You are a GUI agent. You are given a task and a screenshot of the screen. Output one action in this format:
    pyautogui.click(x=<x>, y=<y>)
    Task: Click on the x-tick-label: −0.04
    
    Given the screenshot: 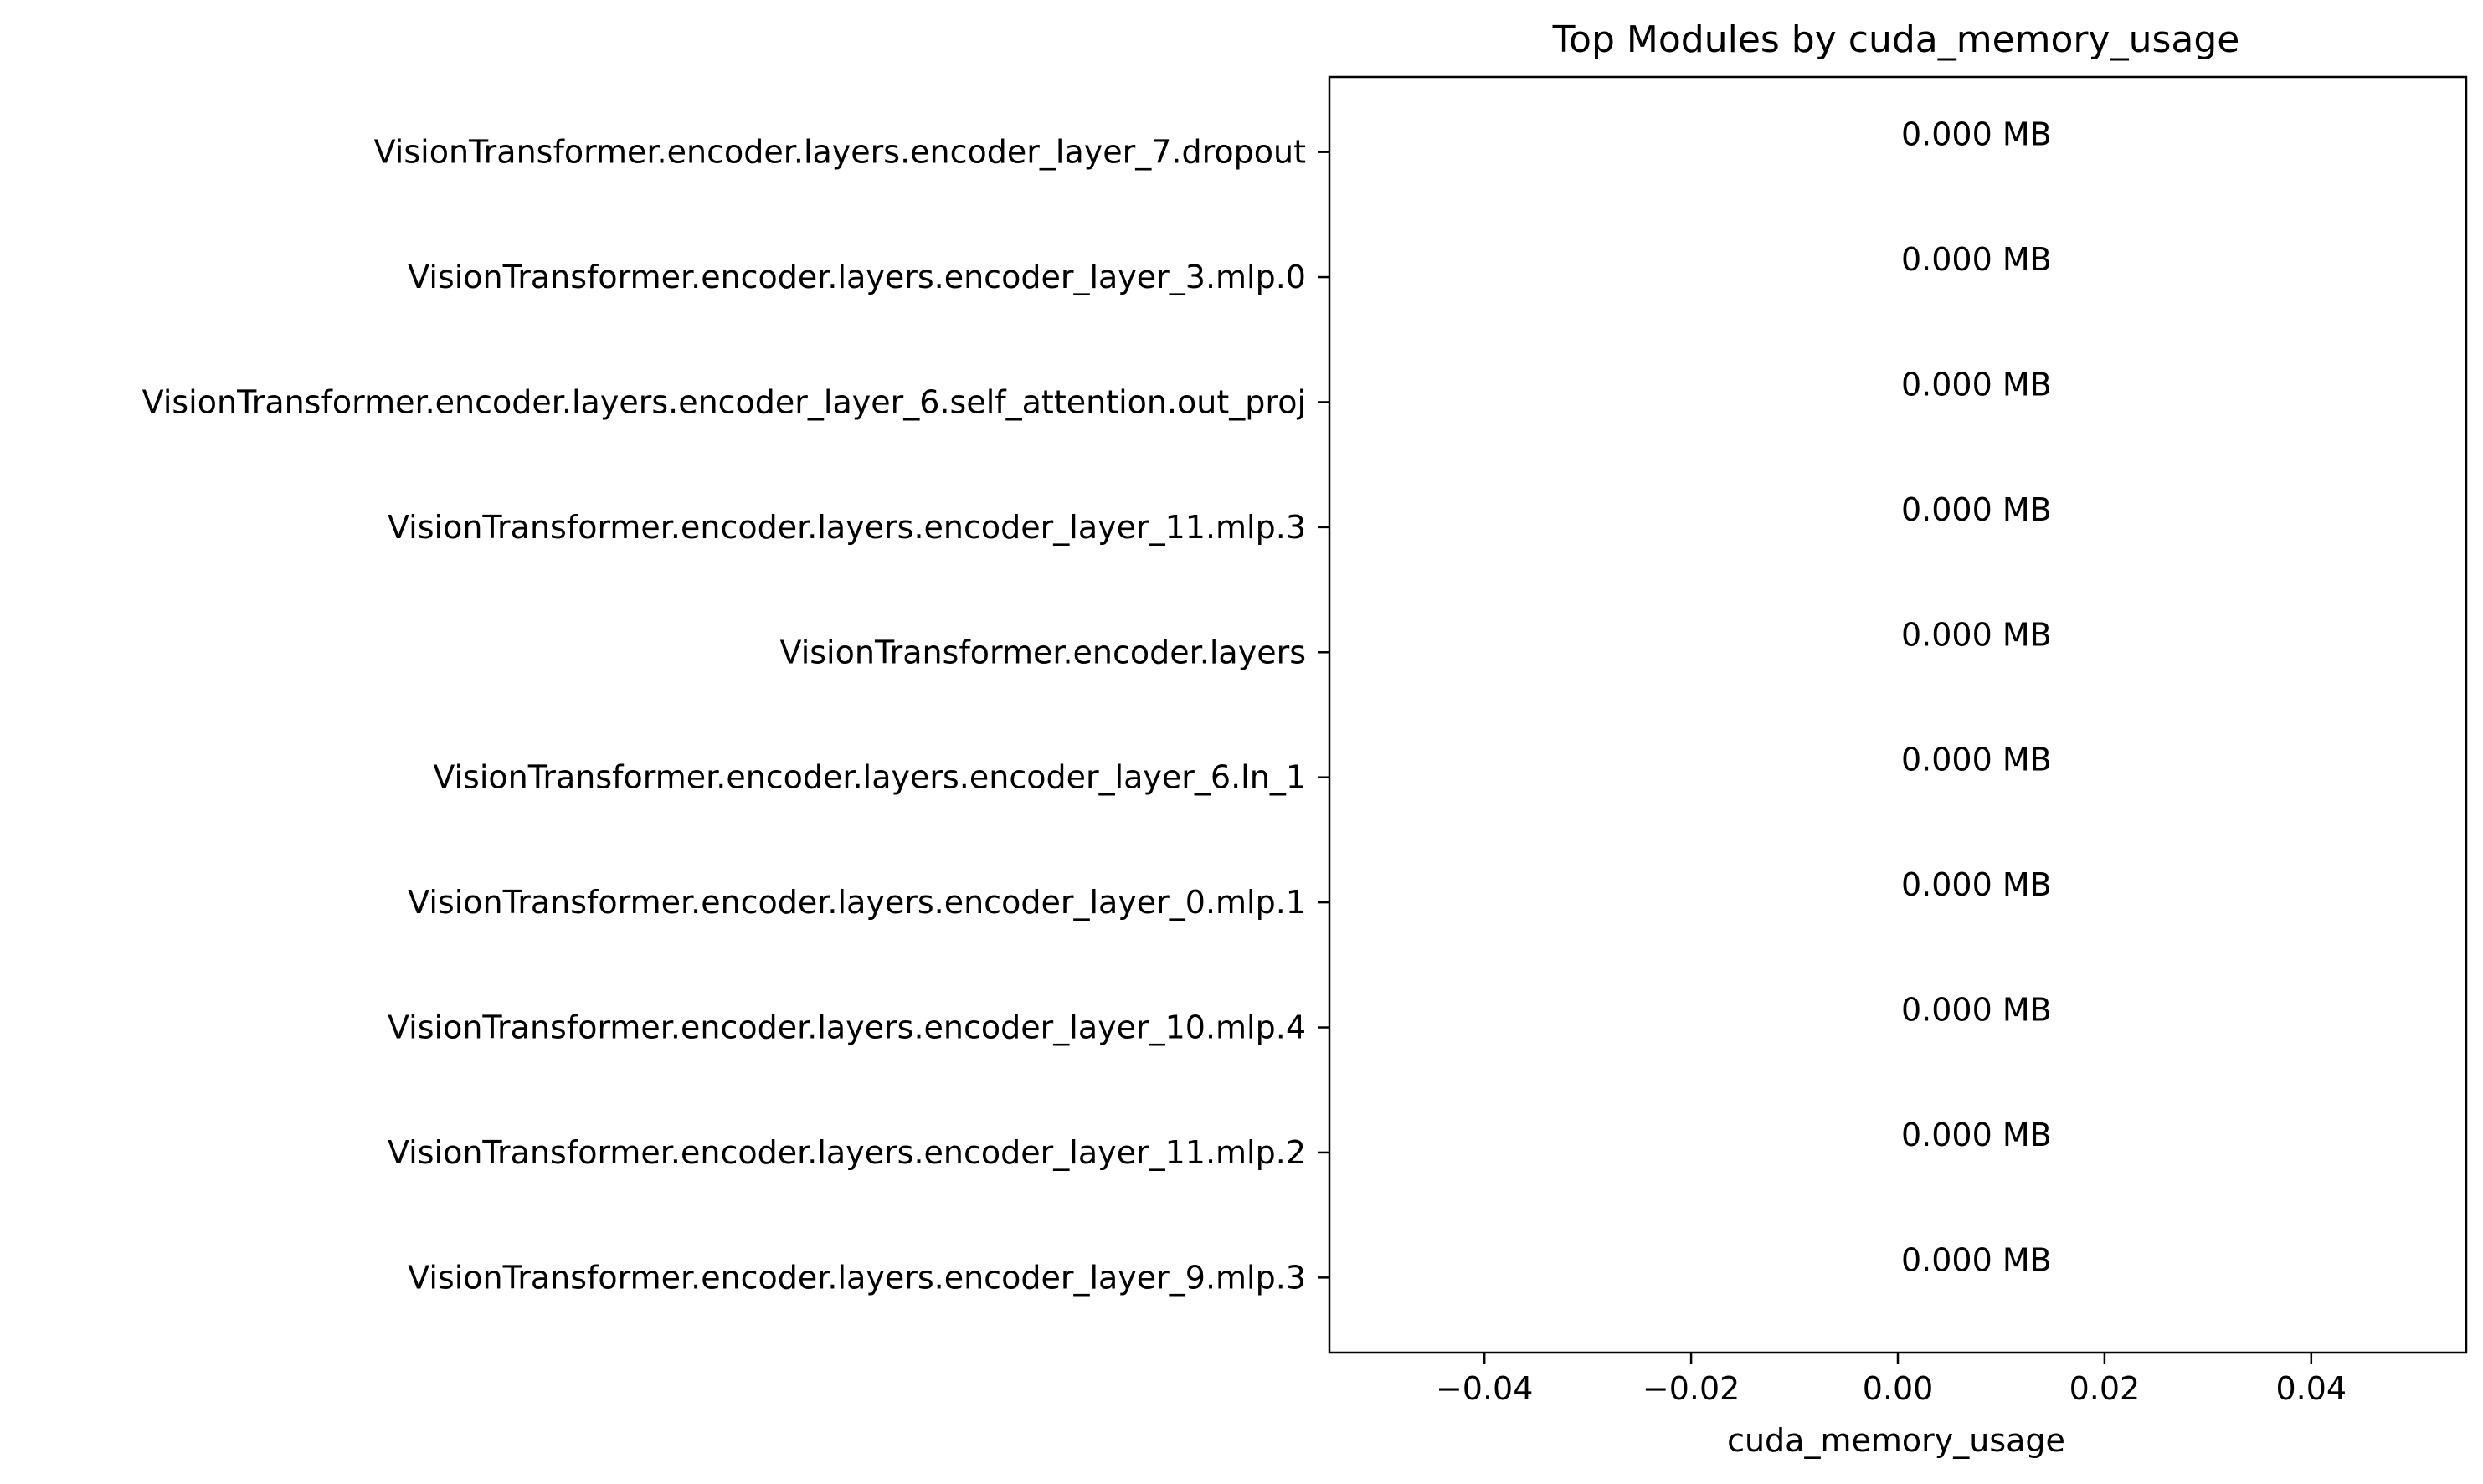 What is the action you would take?
    pyautogui.click(x=1484, y=1389)
    